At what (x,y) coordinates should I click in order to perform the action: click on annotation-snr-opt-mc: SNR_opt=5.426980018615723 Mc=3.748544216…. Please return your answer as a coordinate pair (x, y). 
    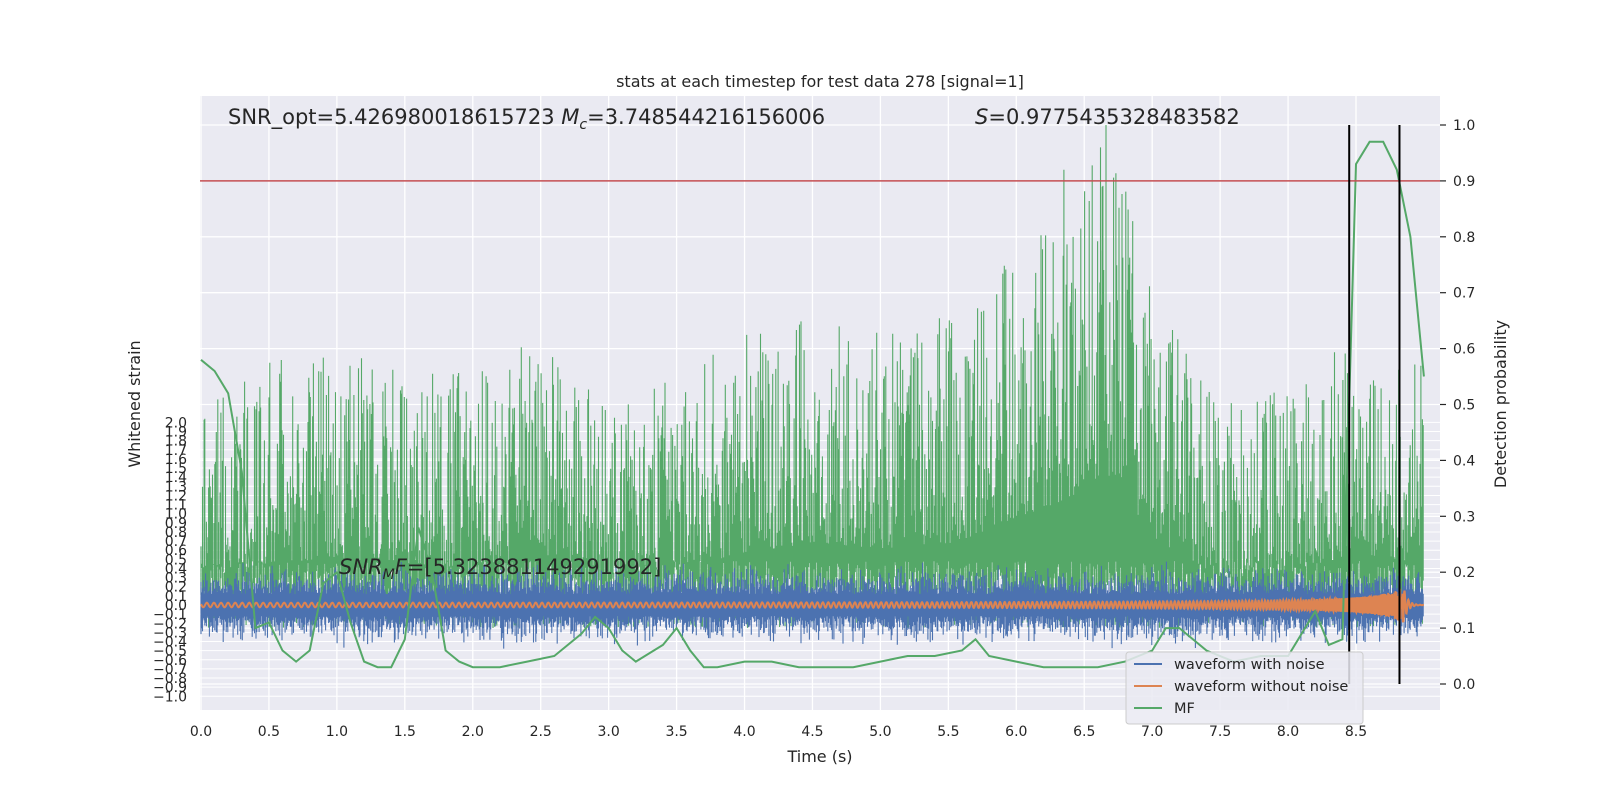
    Looking at the image, I should click on (526, 119).